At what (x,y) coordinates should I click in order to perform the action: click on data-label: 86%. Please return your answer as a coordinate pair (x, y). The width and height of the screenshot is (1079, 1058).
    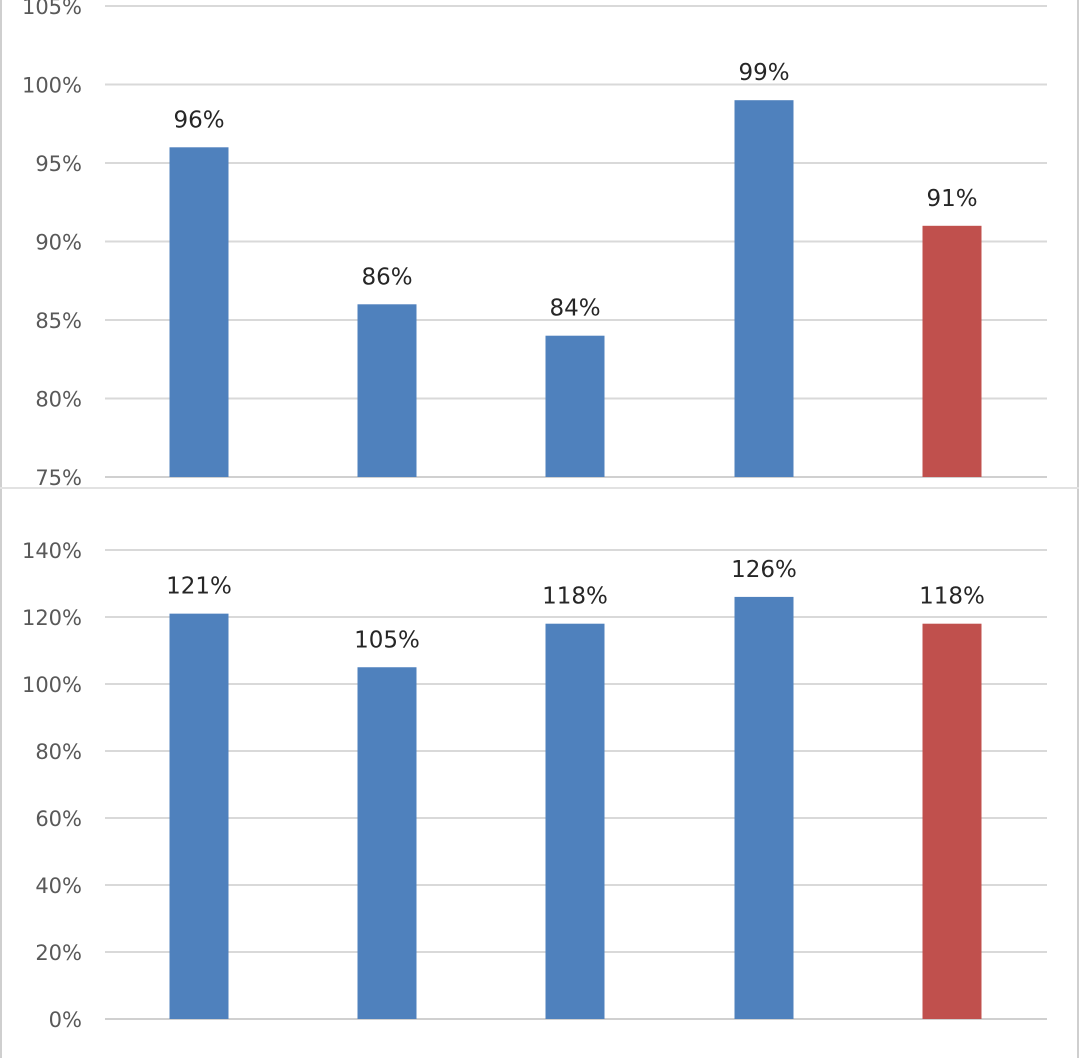
    Looking at the image, I should click on (386, 277).